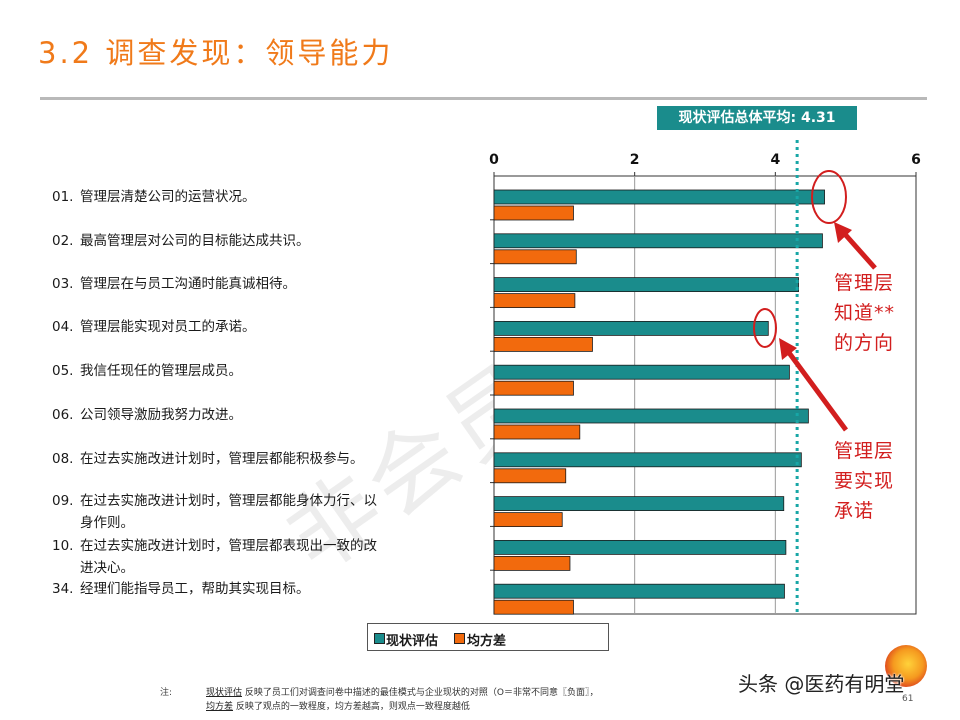  I want to click on logo-icon, so click(906, 666).